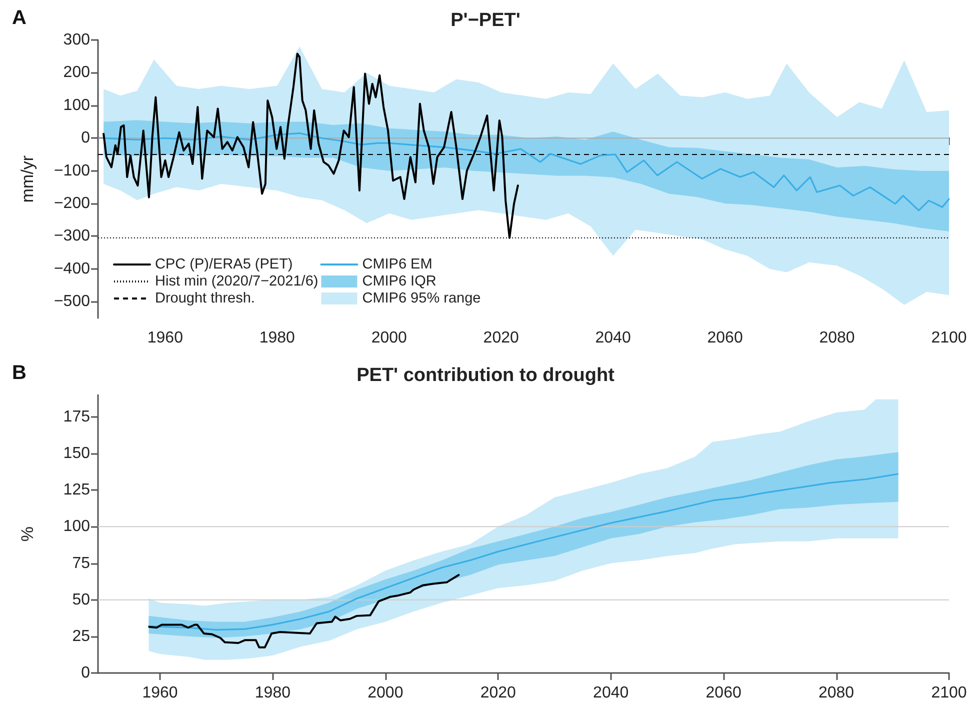 Image resolution: width=971 pixels, height=710 pixels. Describe the element at coordinates (27, 534) in the screenshot. I see `y-axis-title: %` at that location.